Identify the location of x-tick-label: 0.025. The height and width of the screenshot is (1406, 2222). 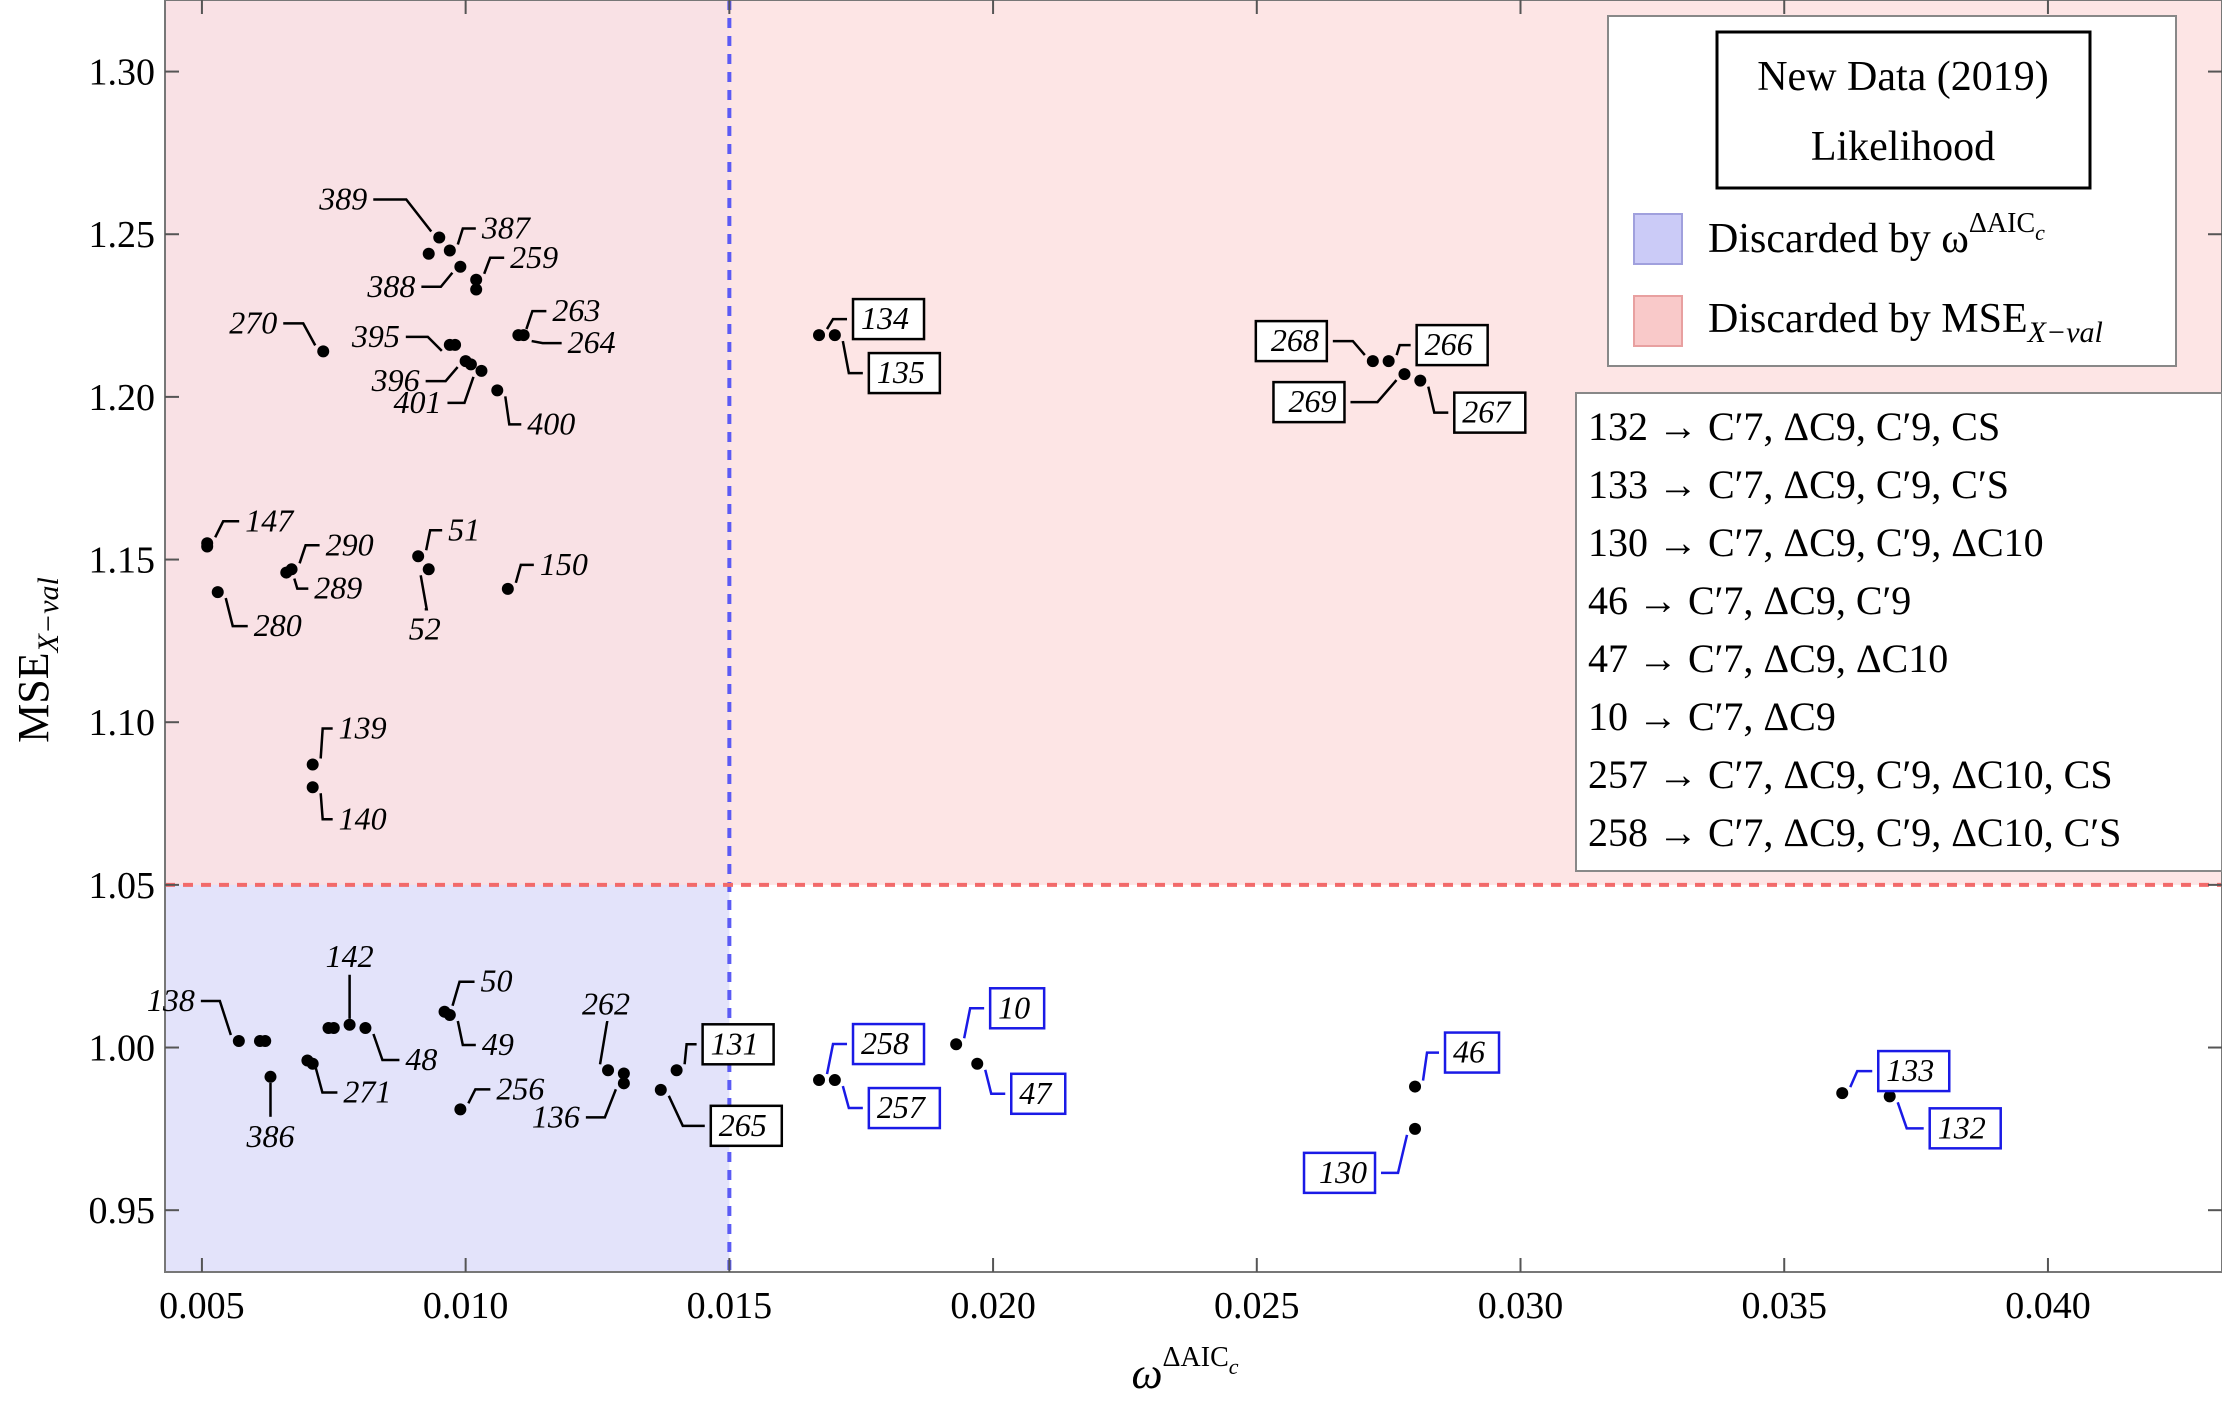
(1257, 1306).